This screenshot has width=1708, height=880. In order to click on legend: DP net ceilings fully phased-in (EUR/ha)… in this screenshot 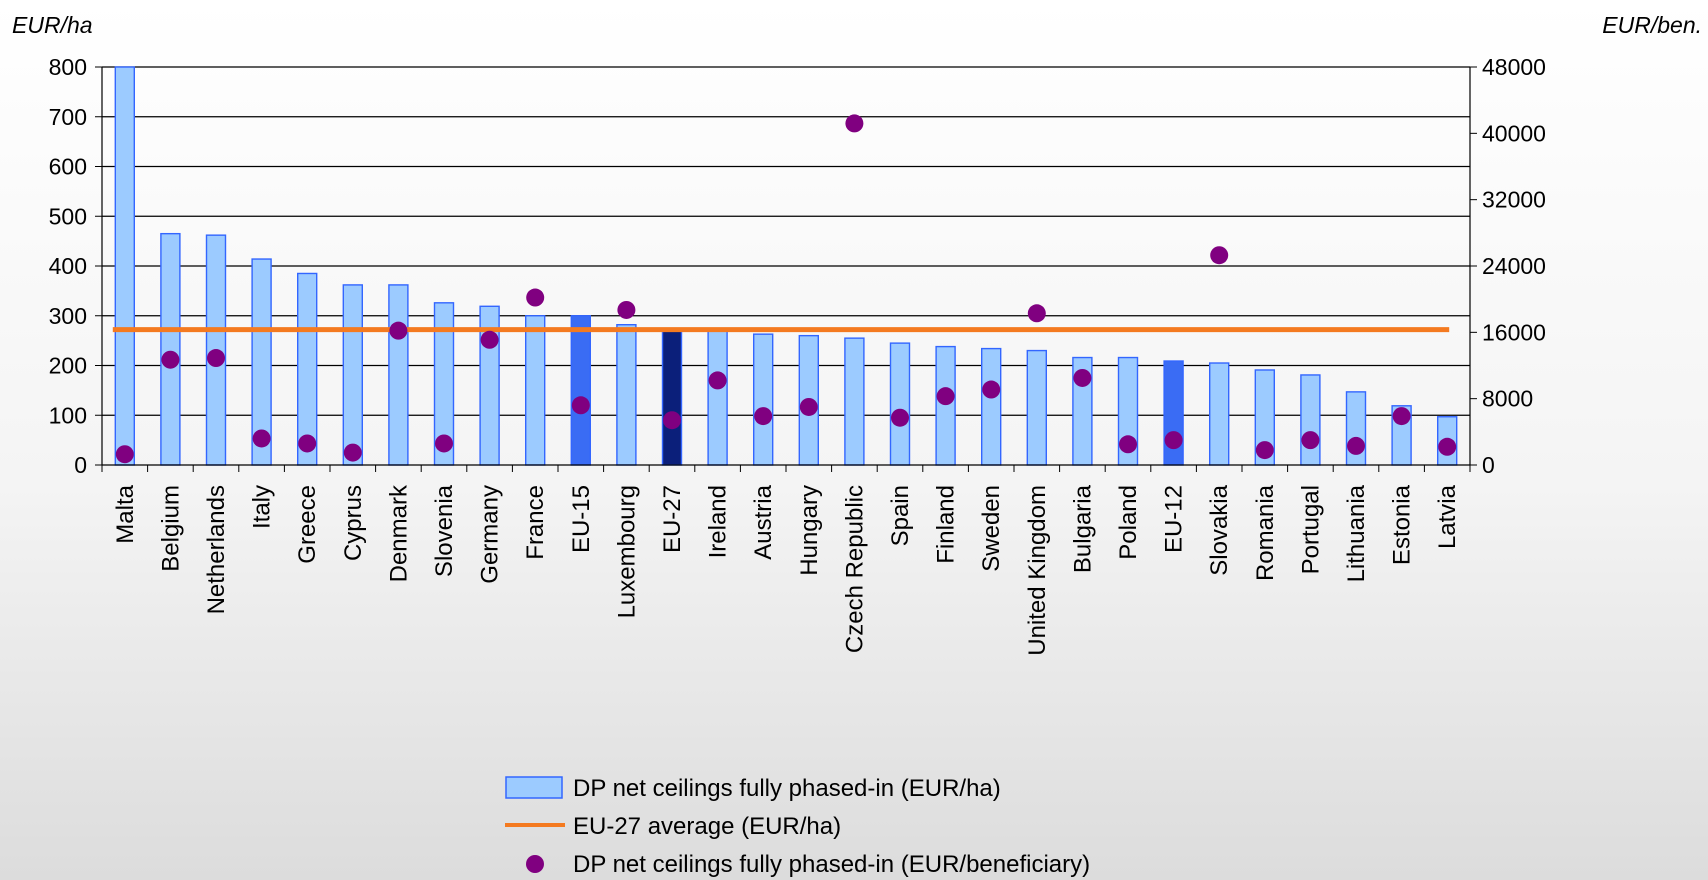, I will do `click(797, 826)`.